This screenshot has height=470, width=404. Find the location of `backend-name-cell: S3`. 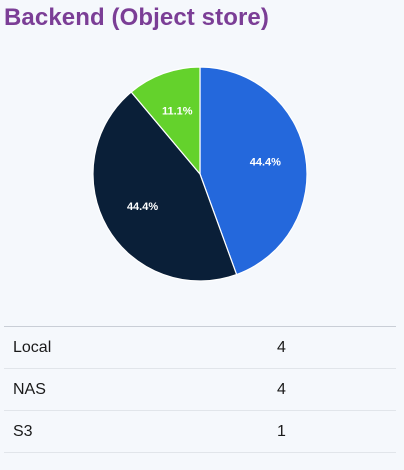

backend-name-cell: S3 is located at coordinates (23, 431).